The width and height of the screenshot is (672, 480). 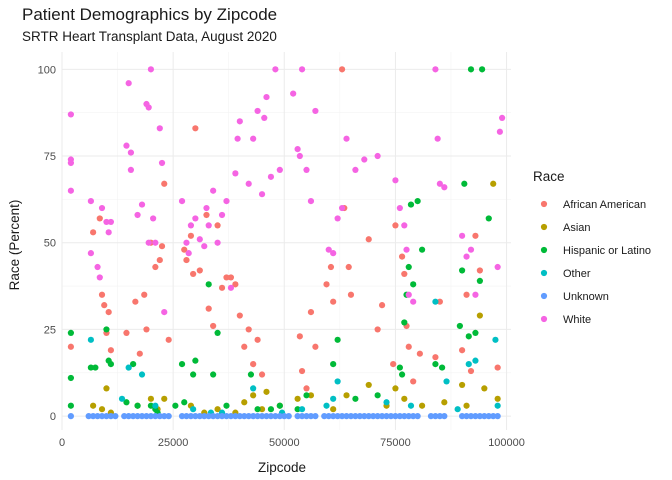 What do you see at coordinates (149, 36) in the screenshot?
I see `chart-subtitle: SRTR Heart Transplant Data, August 2020` at bounding box center [149, 36].